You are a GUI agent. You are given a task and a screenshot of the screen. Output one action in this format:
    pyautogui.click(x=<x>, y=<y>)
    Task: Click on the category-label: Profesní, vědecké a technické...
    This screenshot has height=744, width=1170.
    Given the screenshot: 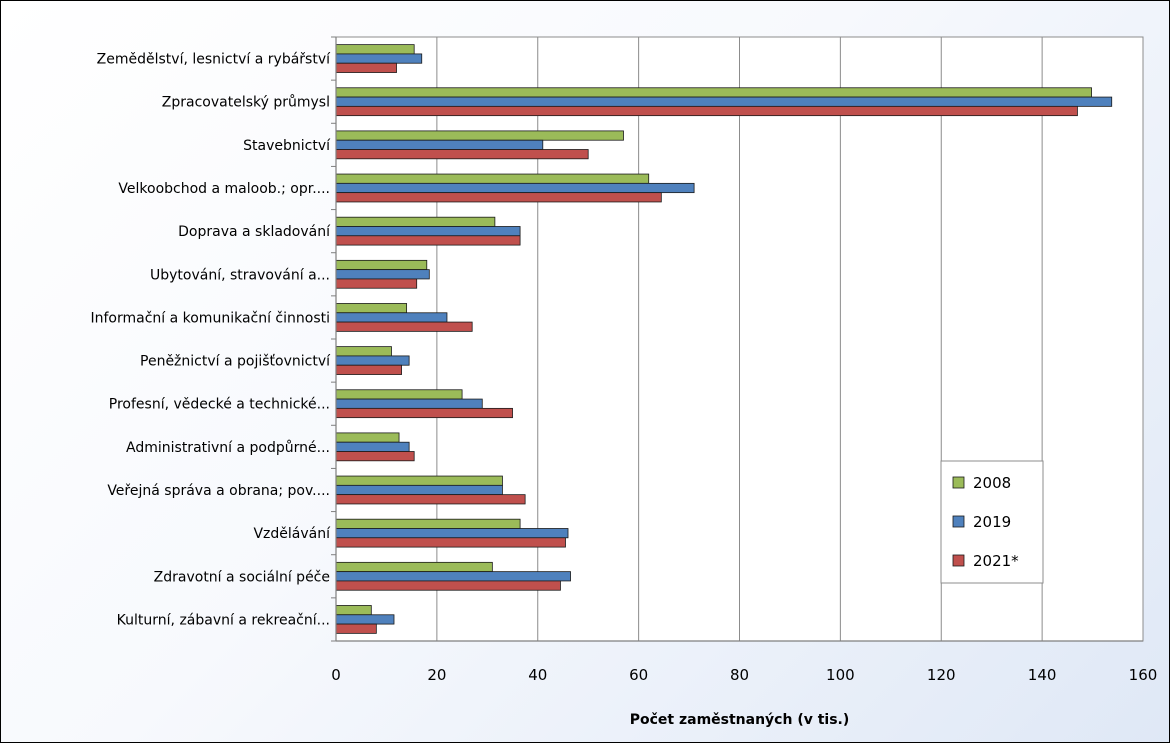 What is the action you would take?
    pyautogui.click(x=219, y=405)
    